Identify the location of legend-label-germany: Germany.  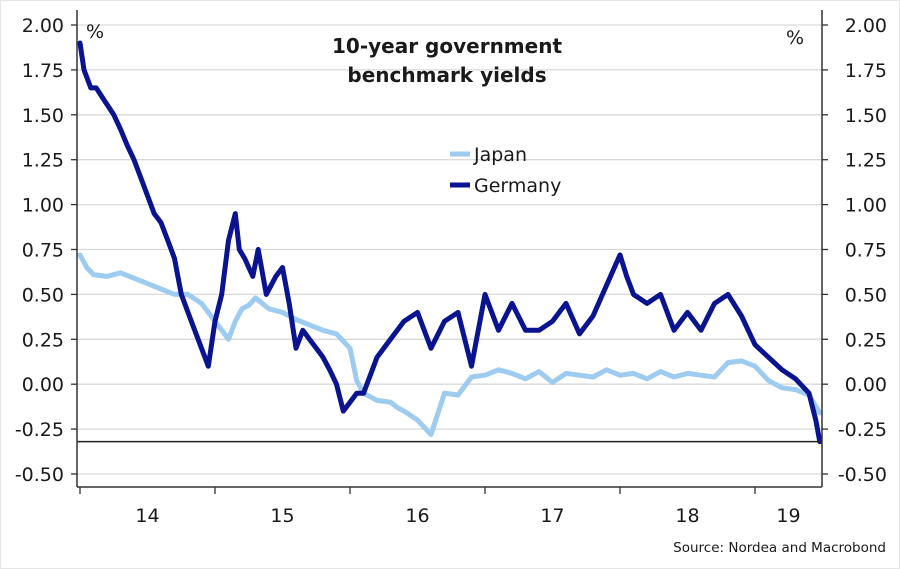
(517, 186).